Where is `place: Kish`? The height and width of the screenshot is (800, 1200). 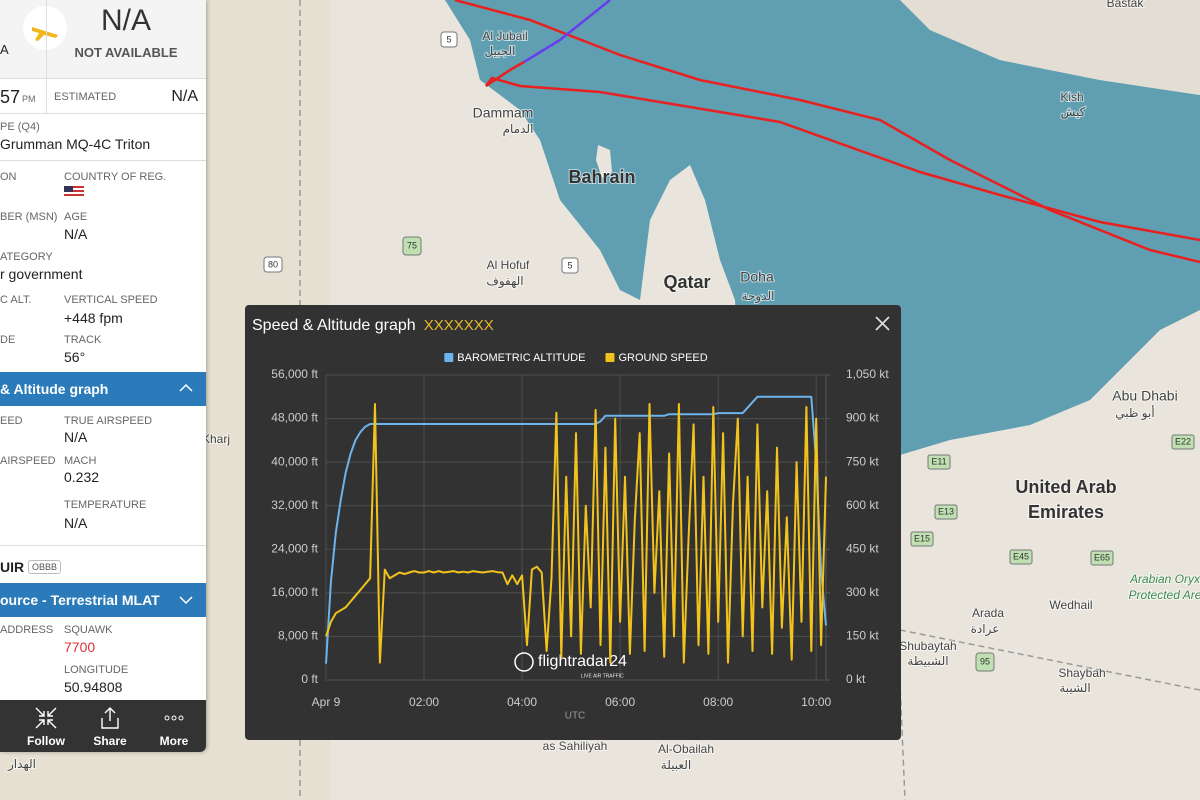 place: Kish is located at coordinates (1071, 97).